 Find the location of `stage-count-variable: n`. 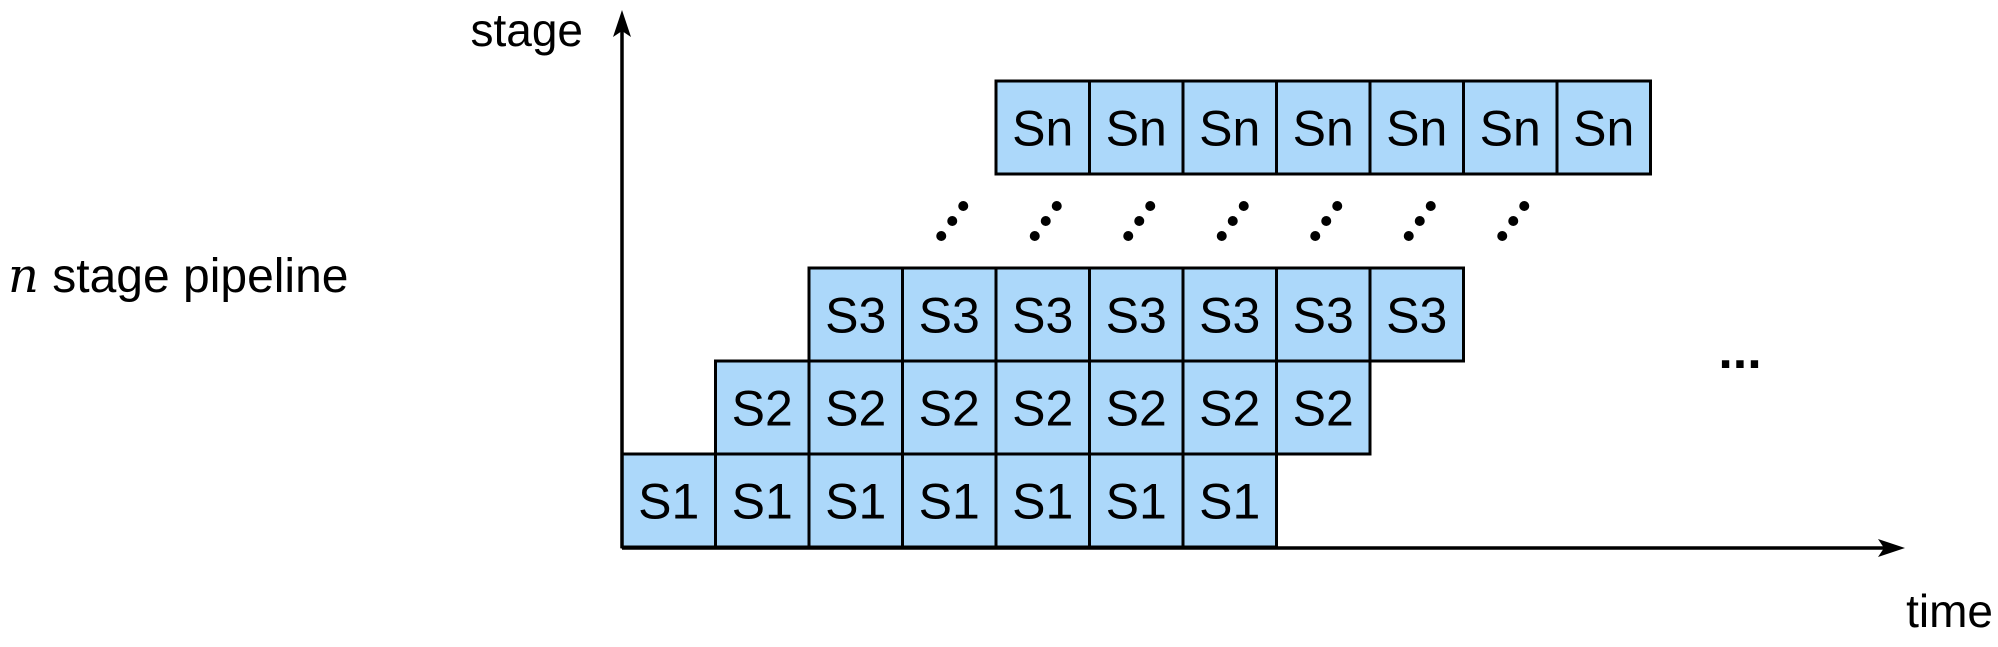

stage-count-variable: n is located at coordinates (23, 276).